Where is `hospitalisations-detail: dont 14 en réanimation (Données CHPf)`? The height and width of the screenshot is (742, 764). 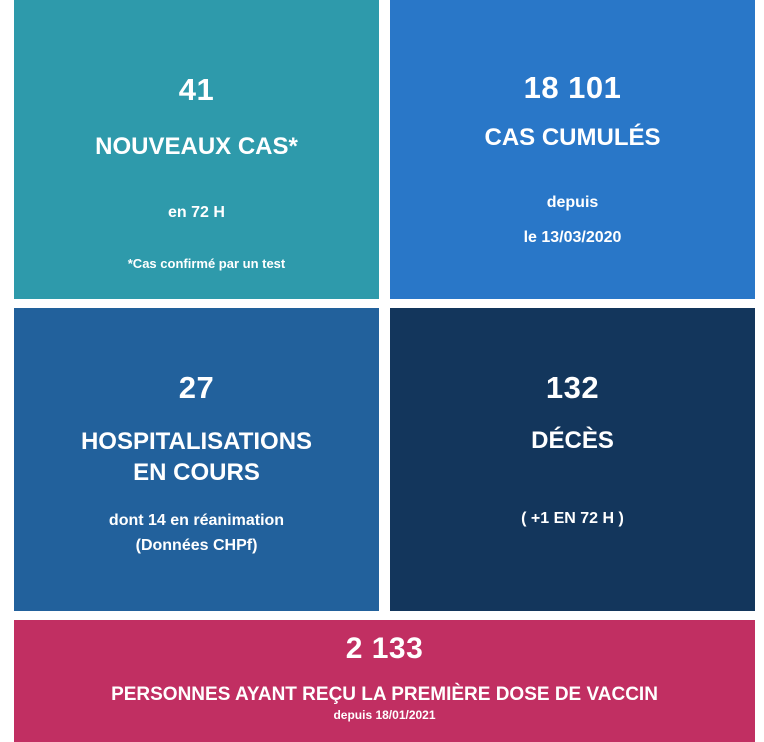 hospitalisations-detail: dont 14 en réanimation (Données CHPf) is located at coordinates (196, 533).